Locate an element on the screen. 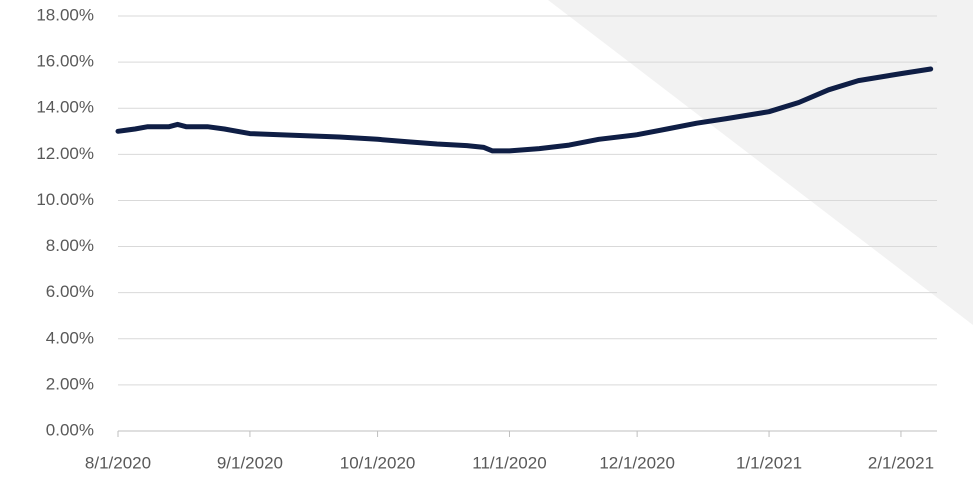 This screenshot has width=973, height=477. y-tick-label: 12.00% is located at coordinates (65, 153).